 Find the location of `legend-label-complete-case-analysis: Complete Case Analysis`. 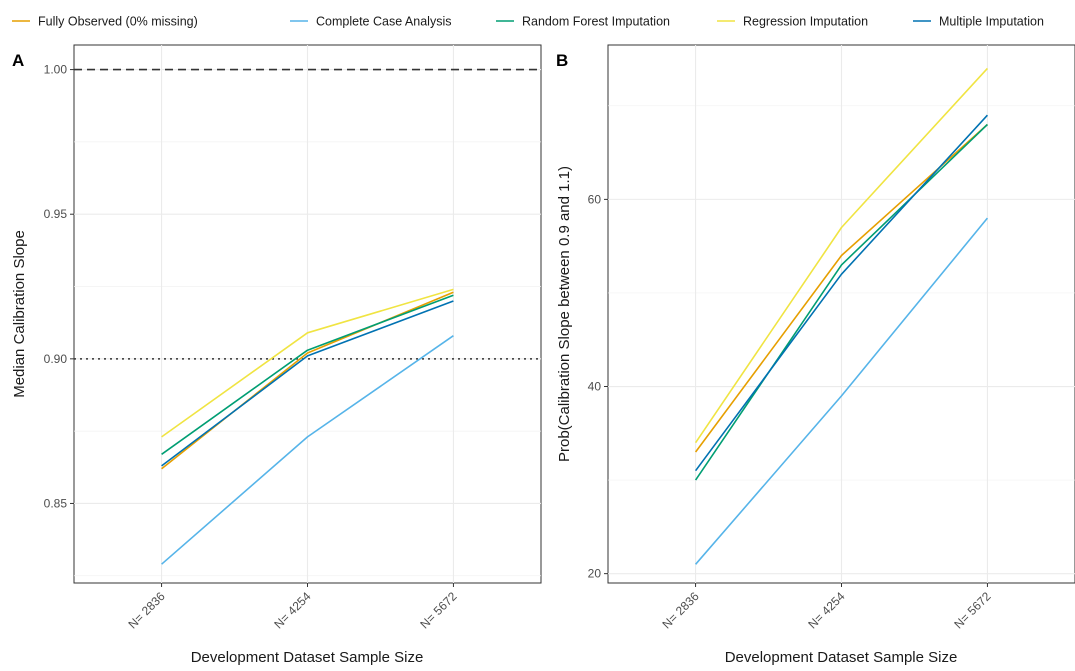

legend-label-complete-case-analysis: Complete Case Analysis is located at coordinates (383, 22).